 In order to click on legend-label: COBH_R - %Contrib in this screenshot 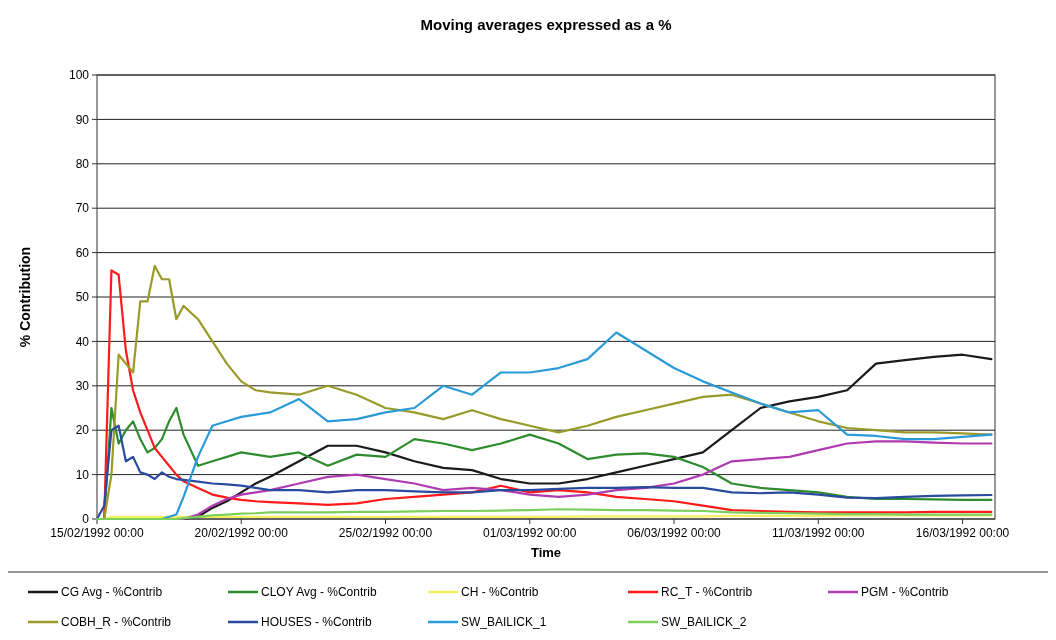, I will do `click(116, 622)`.